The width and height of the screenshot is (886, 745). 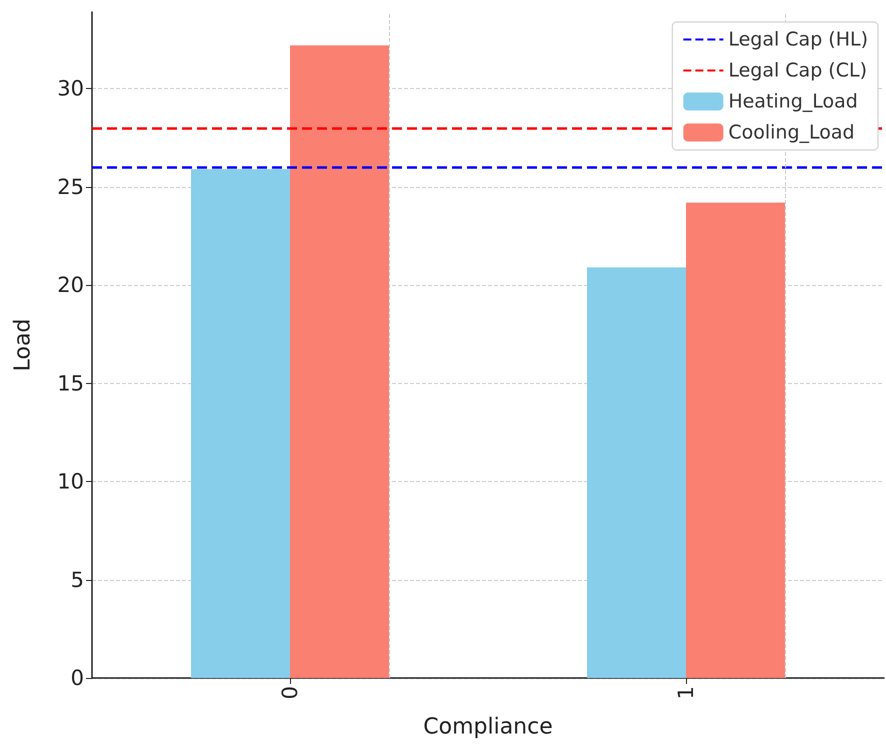 What do you see at coordinates (70, 285) in the screenshot?
I see `y-tick-label: 20` at bounding box center [70, 285].